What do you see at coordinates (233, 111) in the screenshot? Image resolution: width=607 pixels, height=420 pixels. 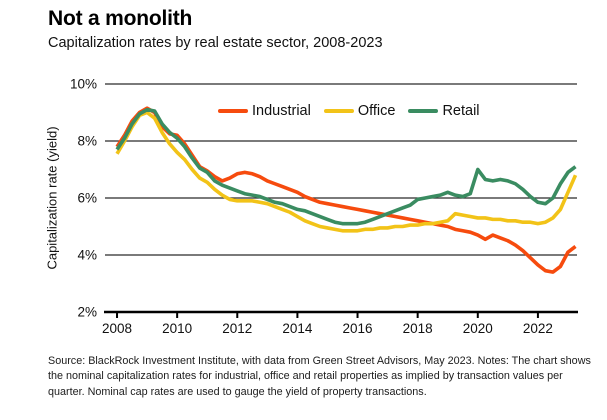 I see `industrial-line-swatch` at bounding box center [233, 111].